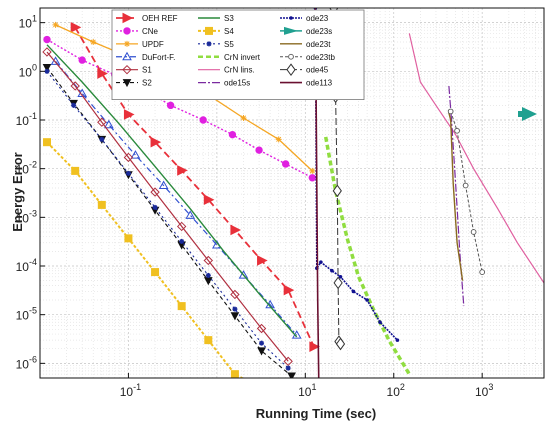  I want to click on legend-entry: S1, so click(134, 69).